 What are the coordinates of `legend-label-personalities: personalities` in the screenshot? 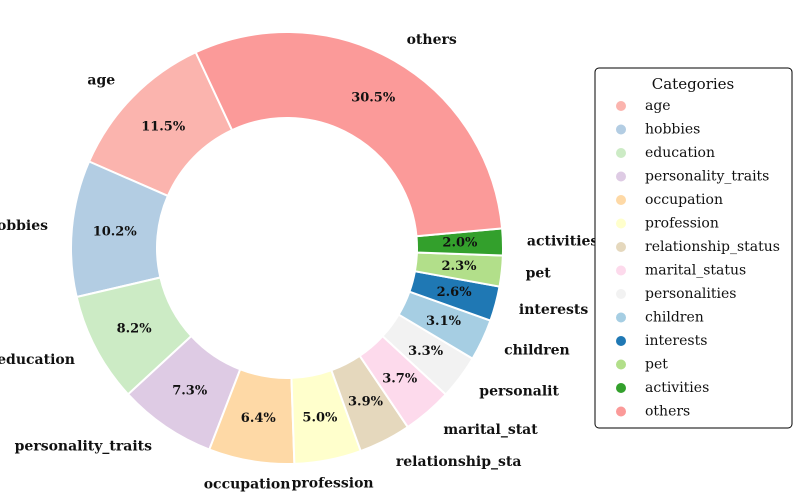 It's located at (690, 294).